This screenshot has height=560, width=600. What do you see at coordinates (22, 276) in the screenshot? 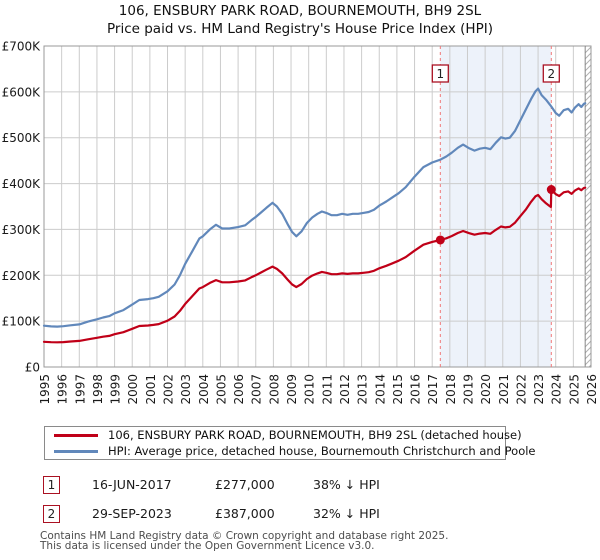
I see `svg-text: £200K` at bounding box center [22, 276].